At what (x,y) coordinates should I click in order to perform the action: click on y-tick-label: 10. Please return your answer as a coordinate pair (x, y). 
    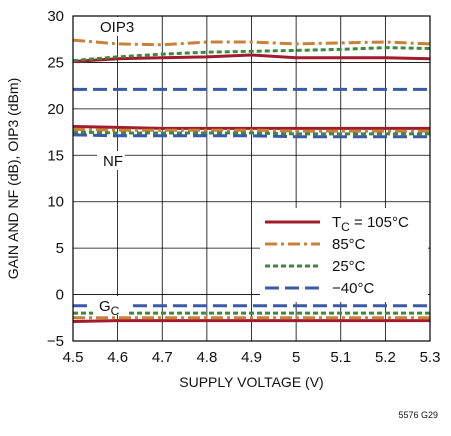
    Looking at the image, I should click on (55, 202).